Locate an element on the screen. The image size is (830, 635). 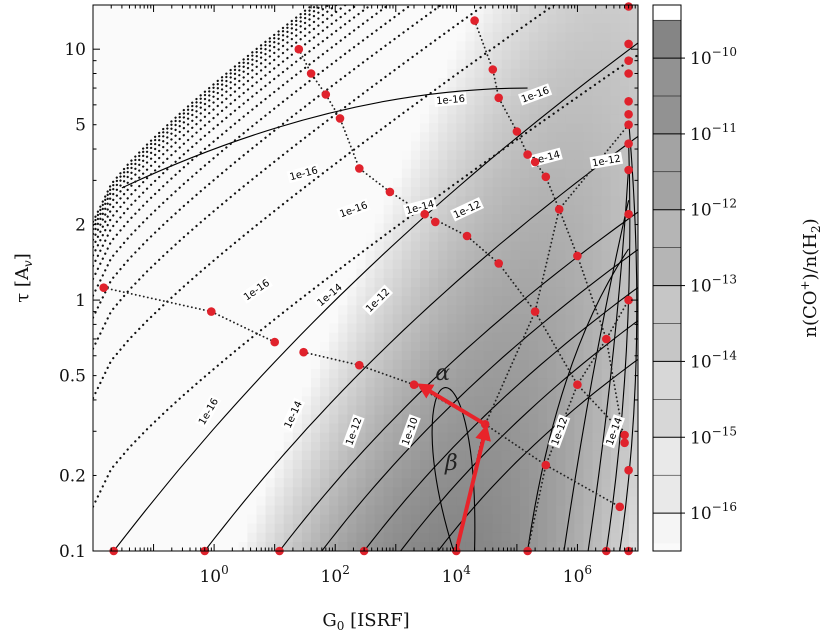
colorbar-tick-label: 10−11 is located at coordinates (713, 133).